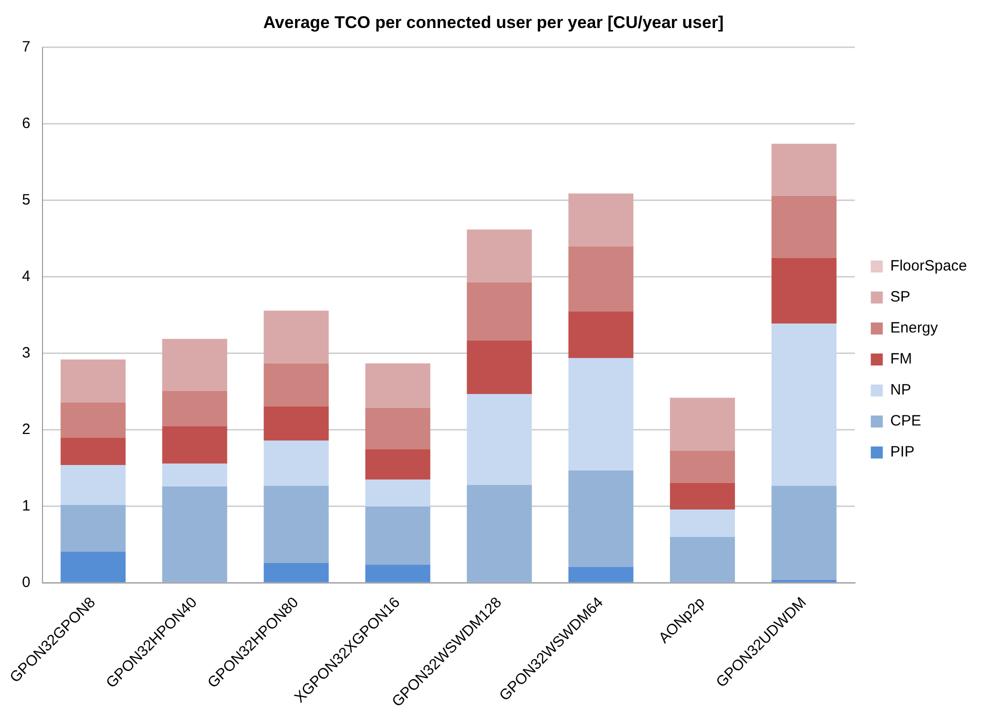 This screenshot has width=987, height=724. I want to click on legend-label: CPE, so click(906, 421).